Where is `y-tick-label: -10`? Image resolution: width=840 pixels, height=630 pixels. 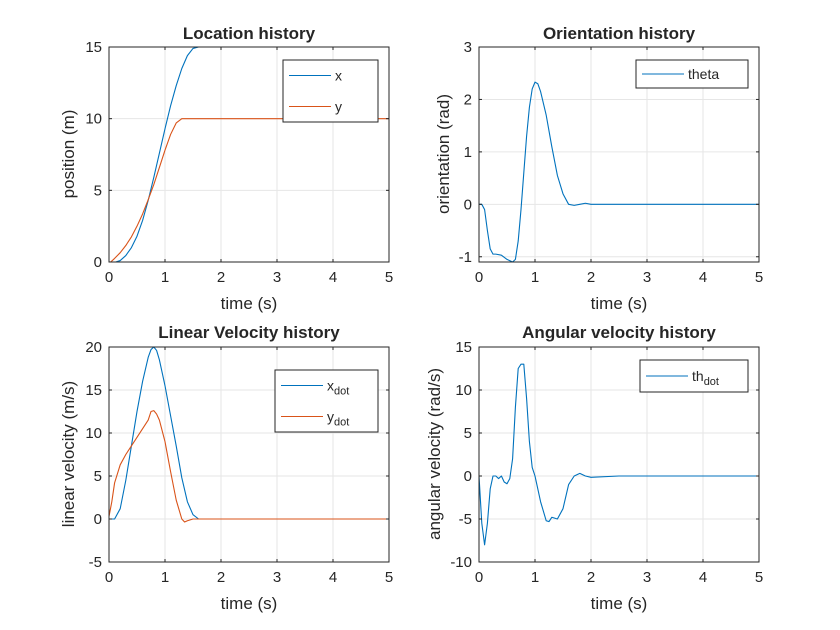 y-tick-label: -10 is located at coordinates (461, 562).